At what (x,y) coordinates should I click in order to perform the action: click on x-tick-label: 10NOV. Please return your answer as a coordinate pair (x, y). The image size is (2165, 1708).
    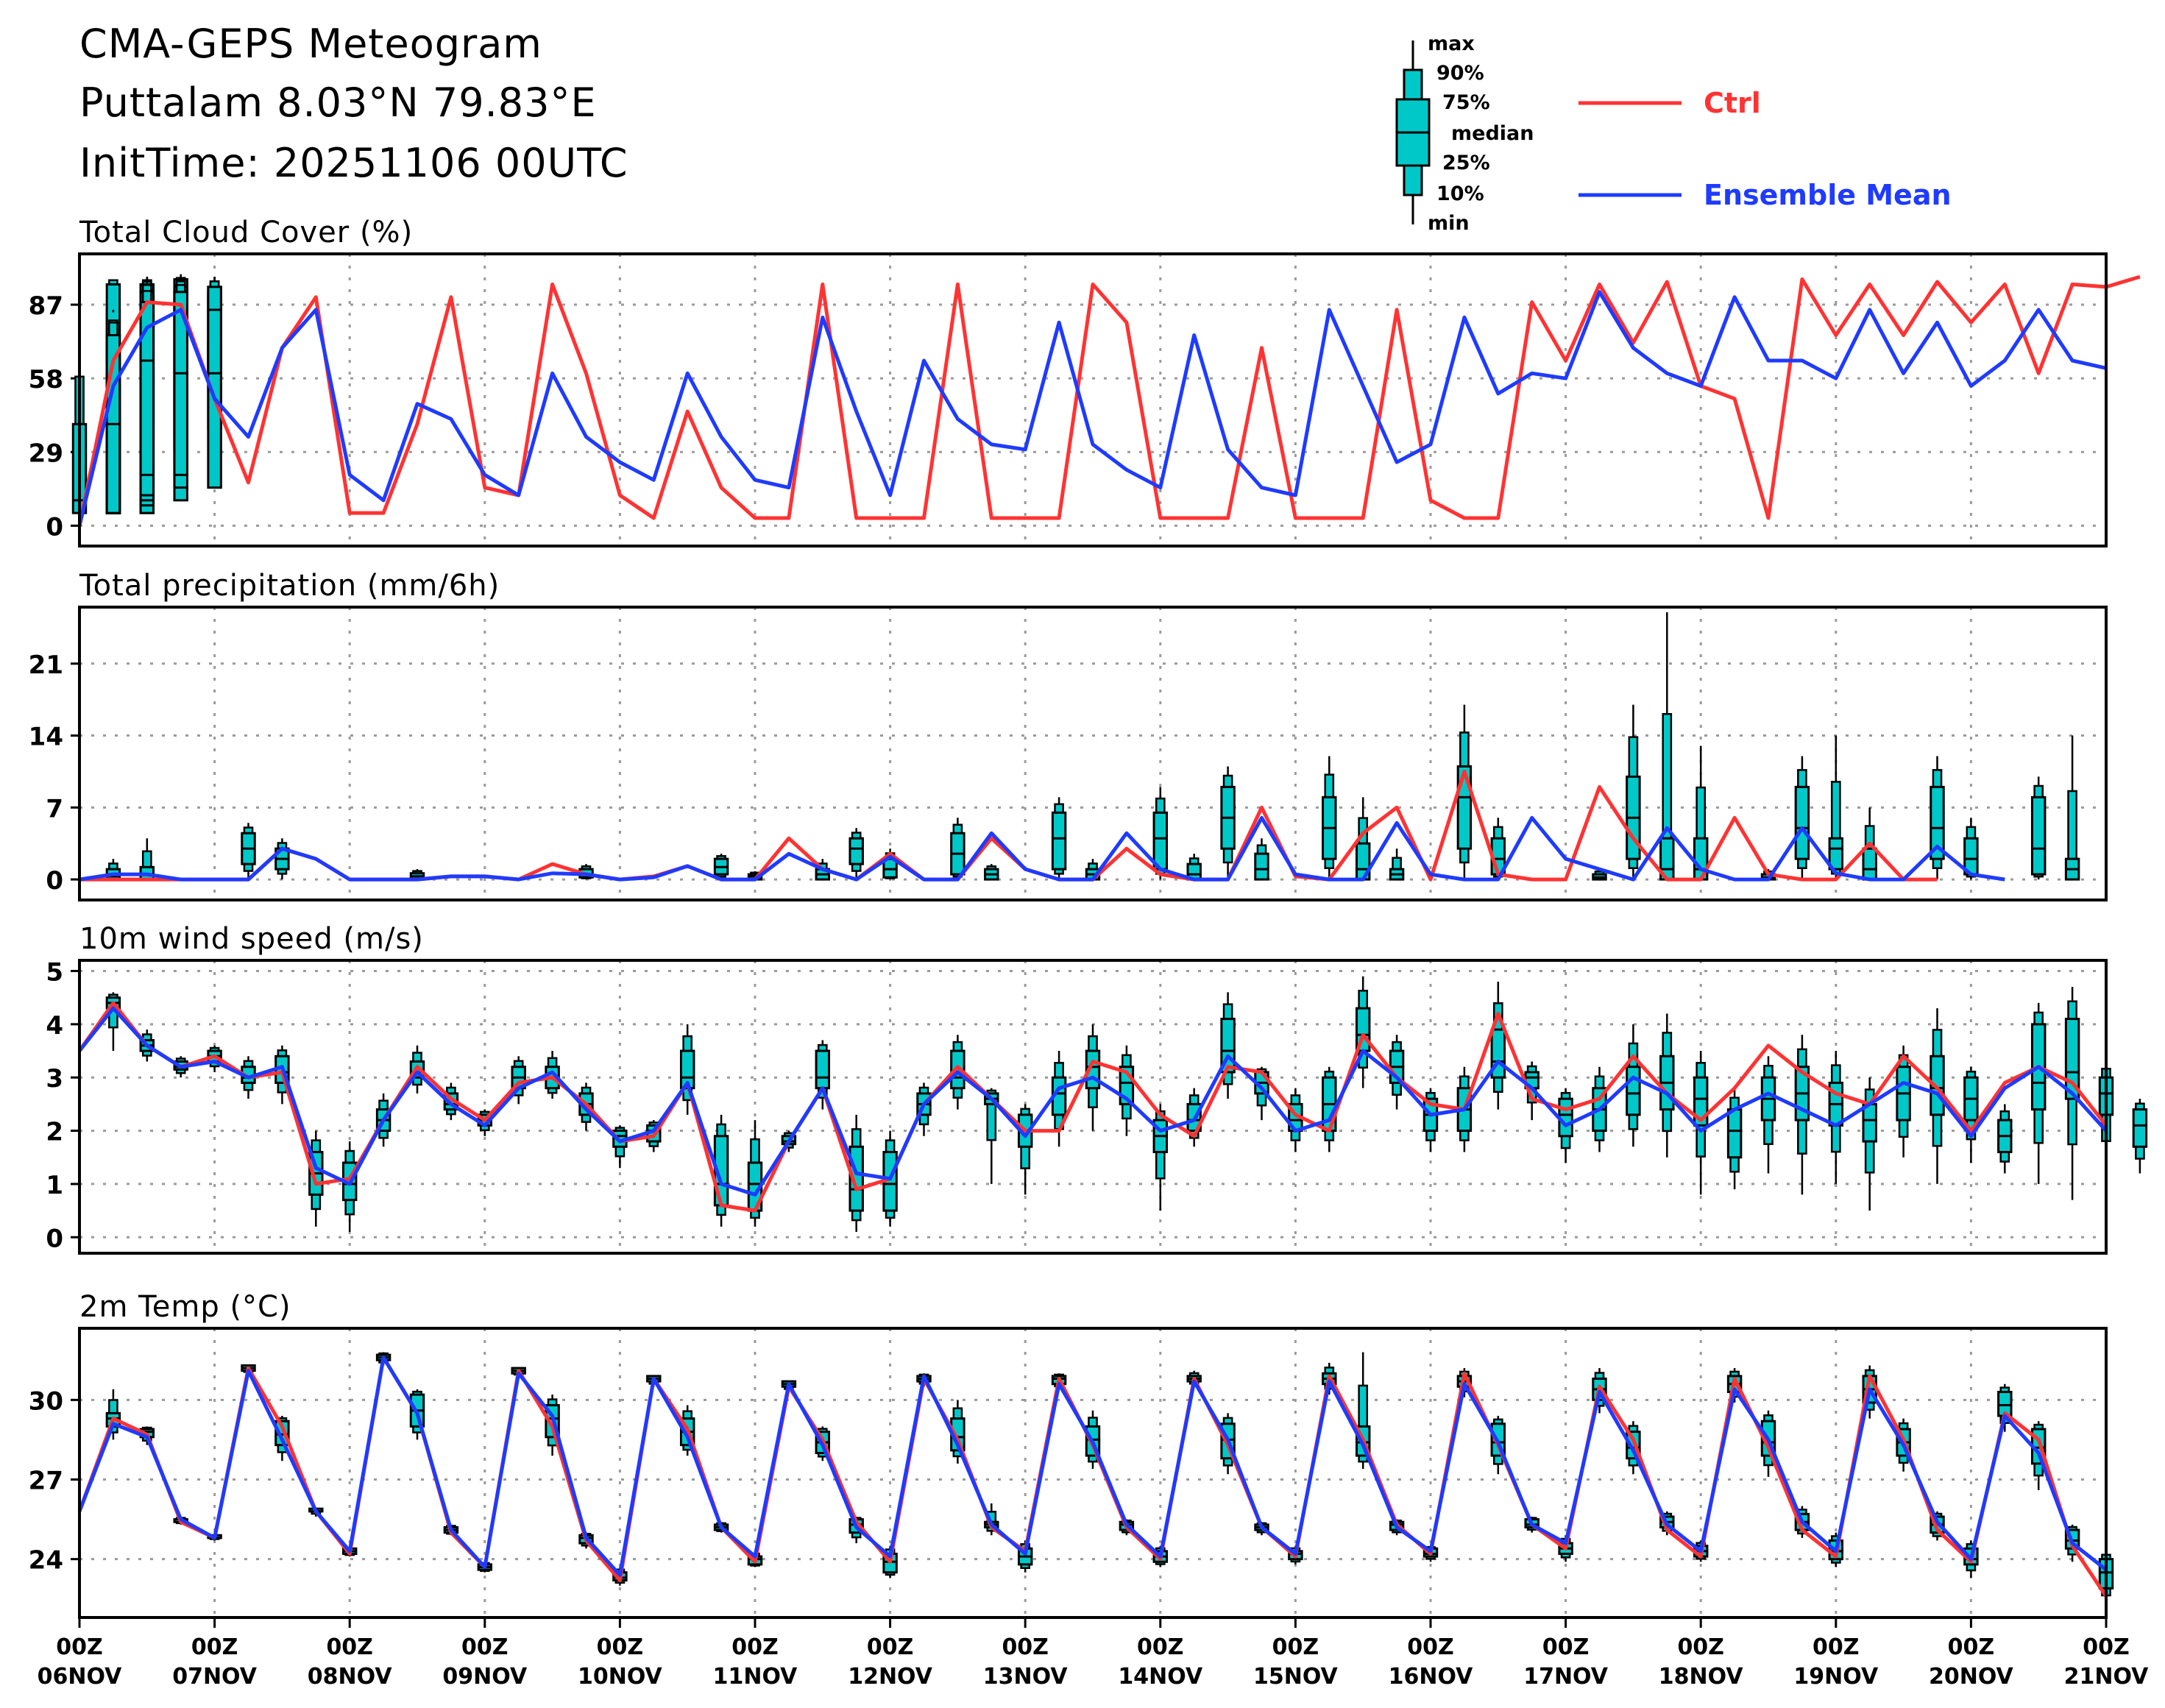
    Looking at the image, I should click on (620, 1677).